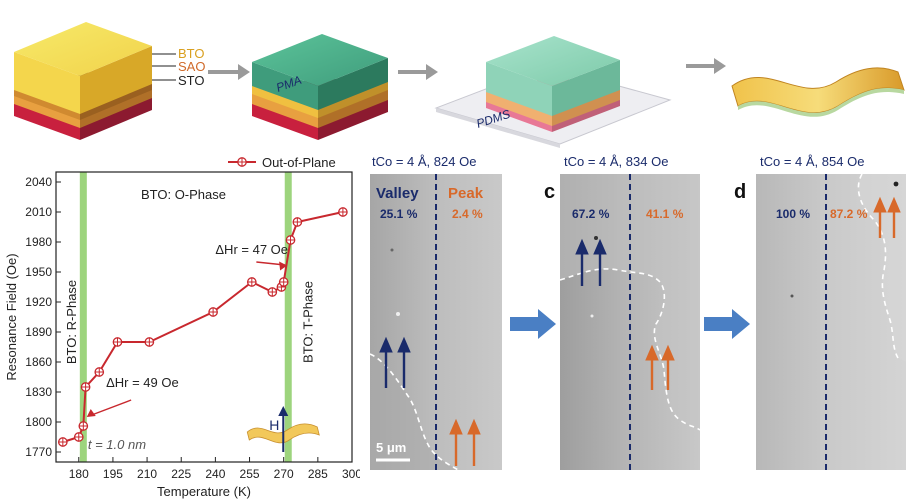 The width and height of the screenshot is (920, 501). What do you see at coordinates (181, 474) in the screenshot?
I see `x-tick-label: 225` at bounding box center [181, 474].